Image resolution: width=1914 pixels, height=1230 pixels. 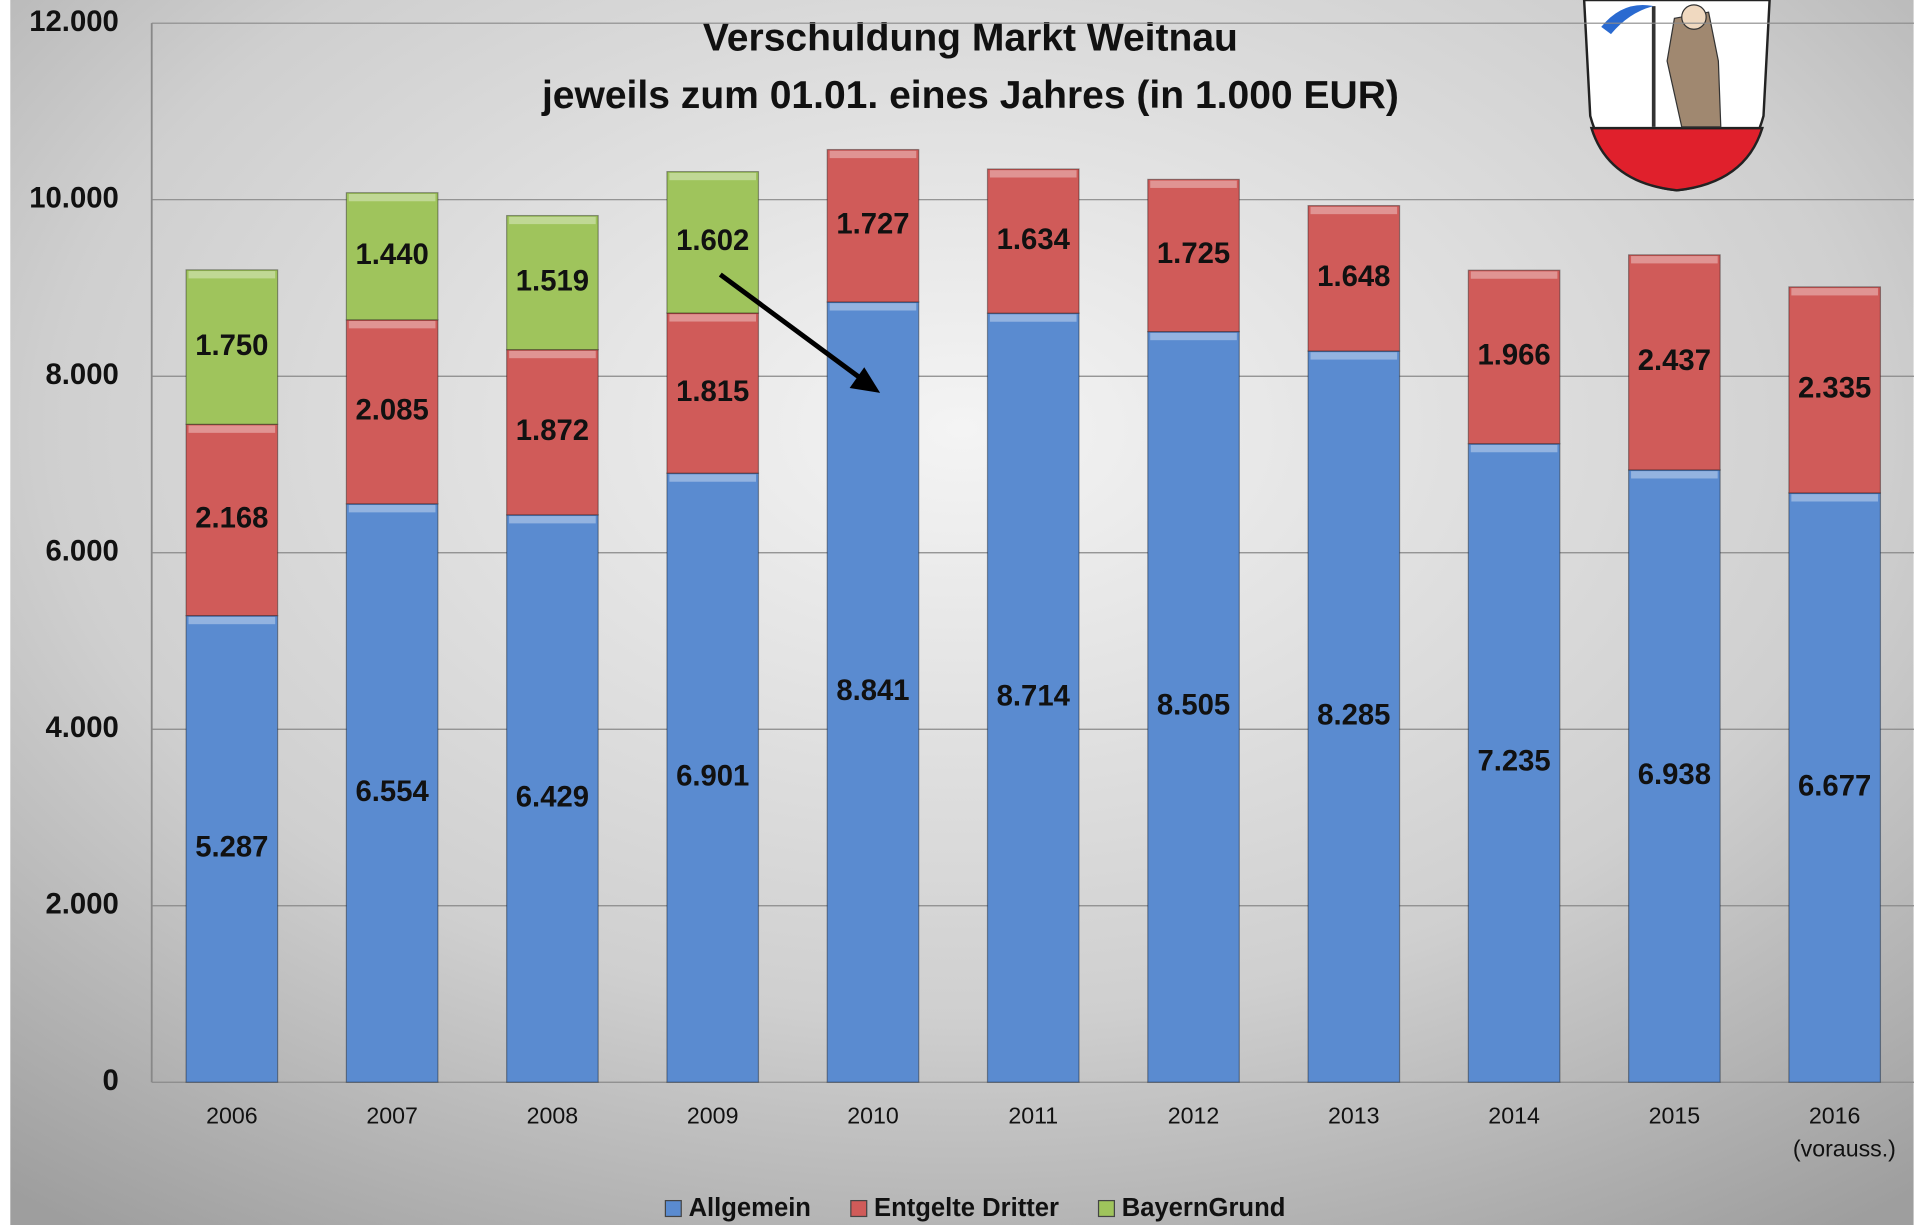 I want to click on data-label: 2.168, so click(x=231, y=518).